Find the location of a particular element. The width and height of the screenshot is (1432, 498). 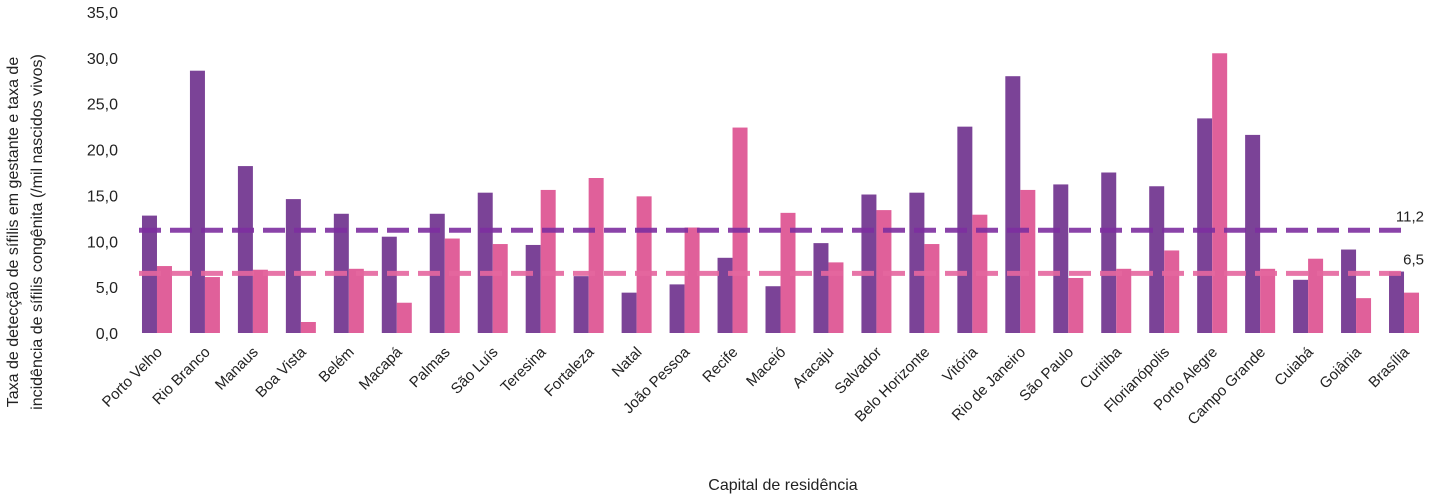

y-tick-label: 35,0 is located at coordinates (102, 13).